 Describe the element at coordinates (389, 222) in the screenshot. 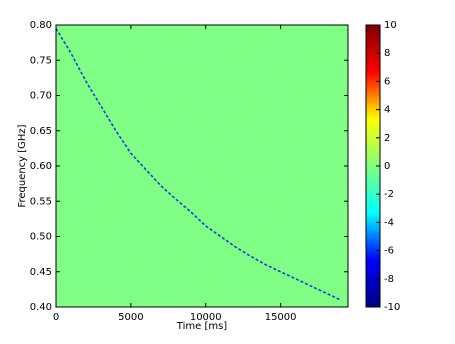

I see `colorbar-tick-label: -4` at that location.